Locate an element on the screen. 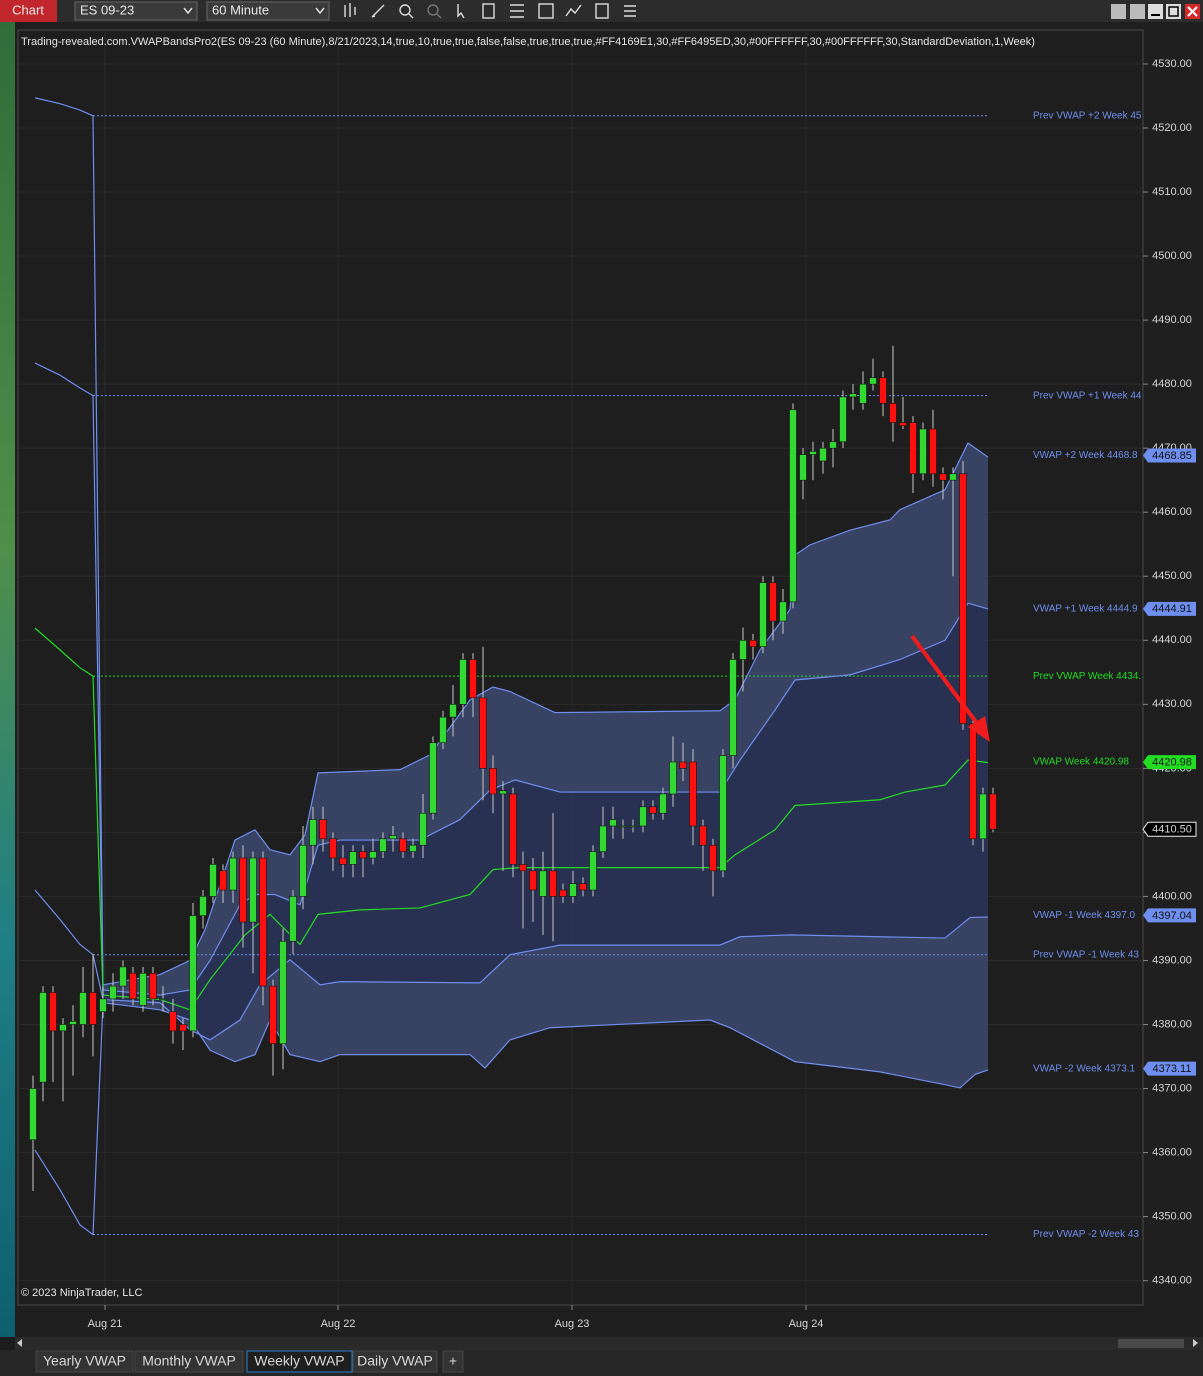 Image resolution: width=1203 pixels, height=1376 pixels. y-tick-label: 4510.00 is located at coordinates (1172, 192).